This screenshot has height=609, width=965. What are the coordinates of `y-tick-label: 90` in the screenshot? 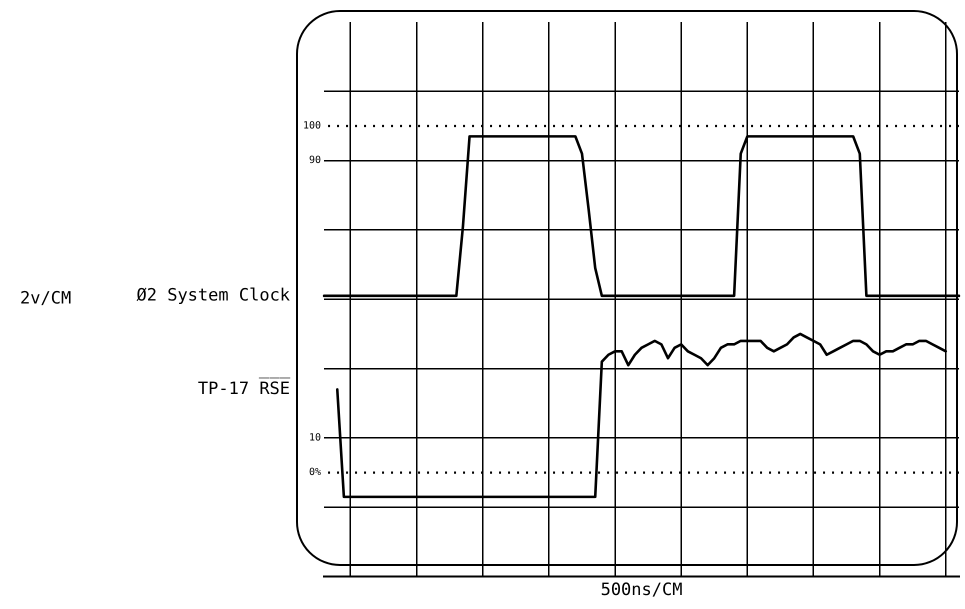 It's located at (315, 160).